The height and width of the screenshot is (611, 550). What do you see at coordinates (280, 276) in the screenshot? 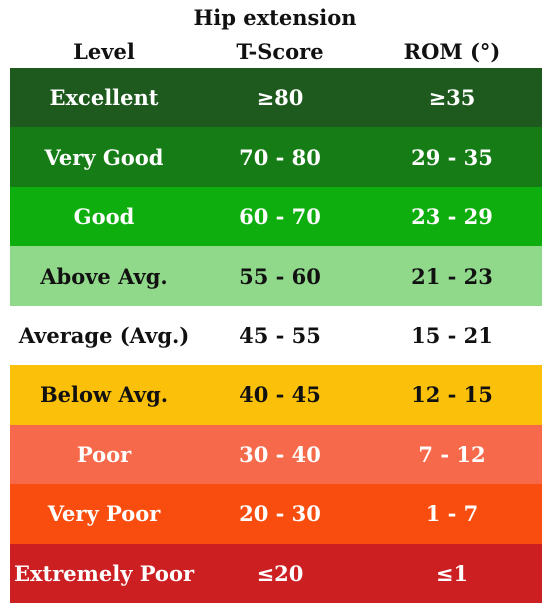
I see `row-tscore: 55 - 60` at bounding box center [280, 276].